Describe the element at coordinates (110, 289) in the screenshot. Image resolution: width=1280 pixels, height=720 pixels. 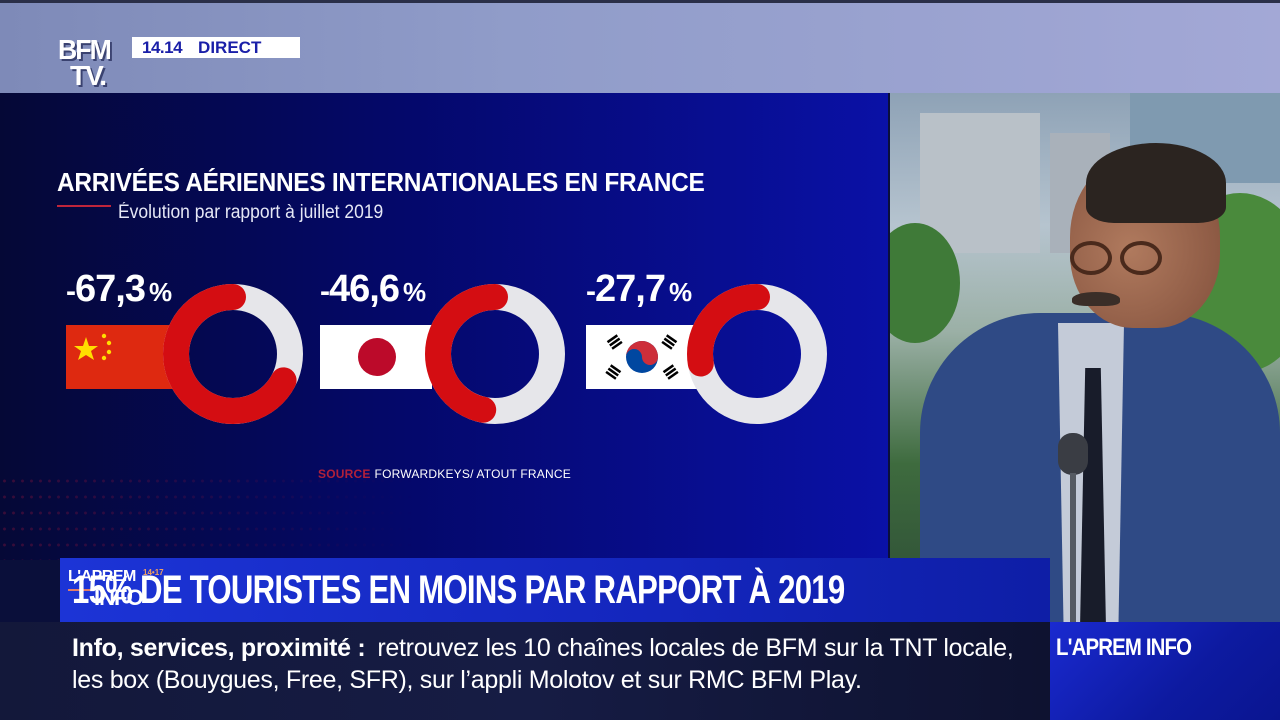
I see `value: 67,3` at that location.